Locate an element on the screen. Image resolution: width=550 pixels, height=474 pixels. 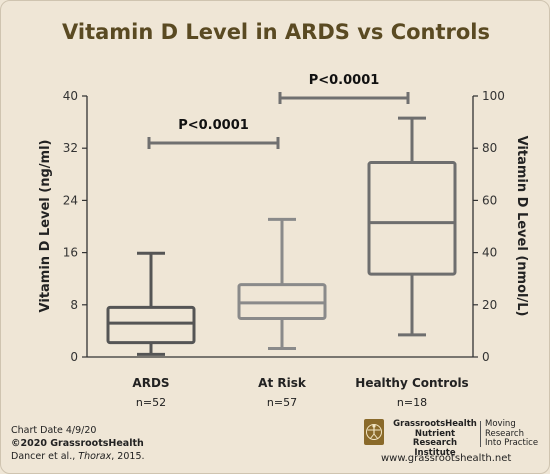
category-label: Healthy Controls is located at coordinates (411, 383).